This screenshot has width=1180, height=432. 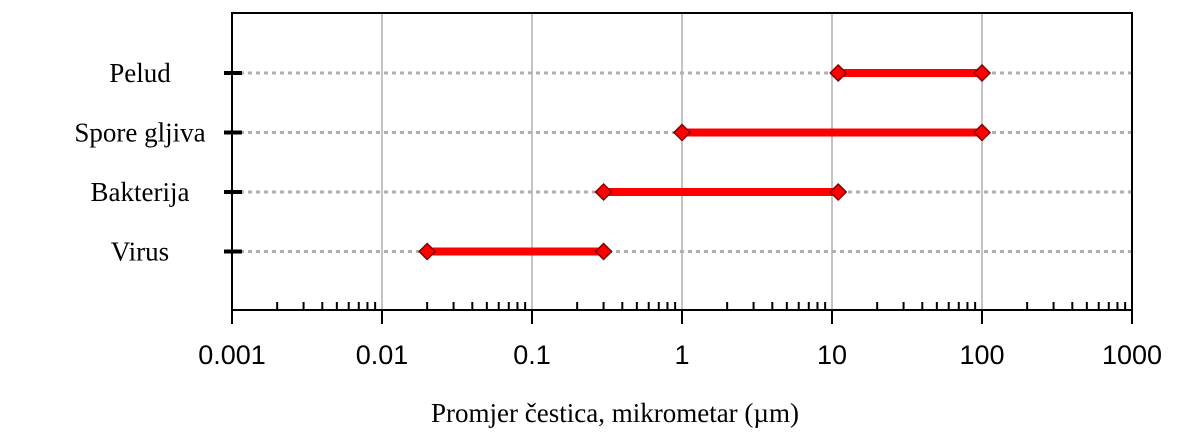 What do you see at coordinates (140, 192) in the screenshot?
I see `category-label: Bakterija` at bounding box center [140, 192].